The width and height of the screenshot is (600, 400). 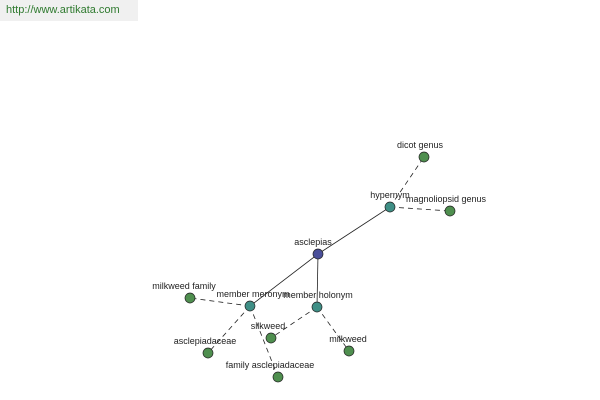 I want to click on url-bar: http://www.artikata.com, so click(x=69, y=10).